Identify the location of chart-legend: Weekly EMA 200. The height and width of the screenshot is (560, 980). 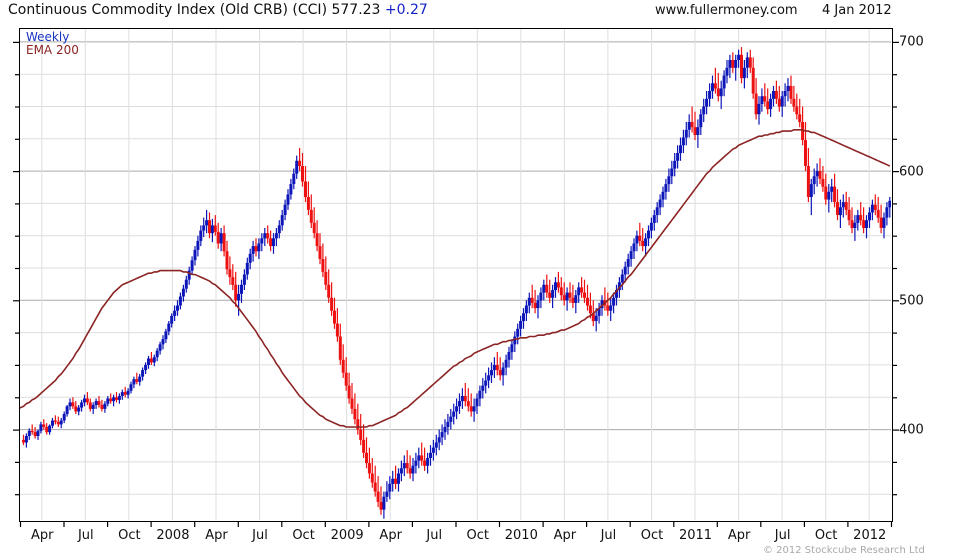
(52, 44).